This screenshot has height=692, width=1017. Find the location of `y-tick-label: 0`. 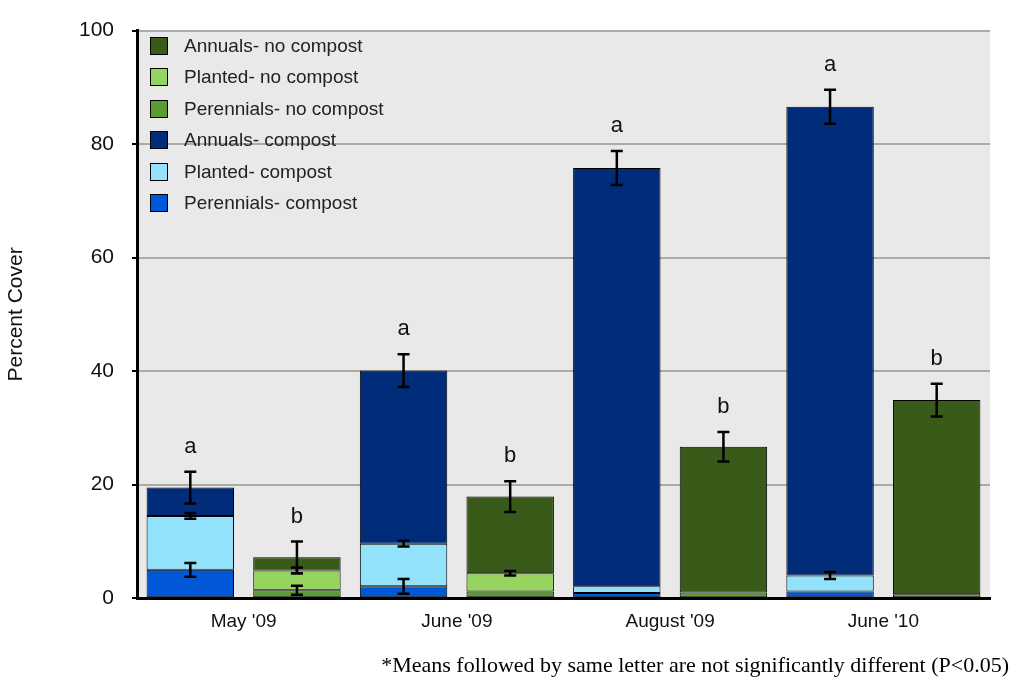

y-tick-label: 0 is located at coordinates (108, 596).